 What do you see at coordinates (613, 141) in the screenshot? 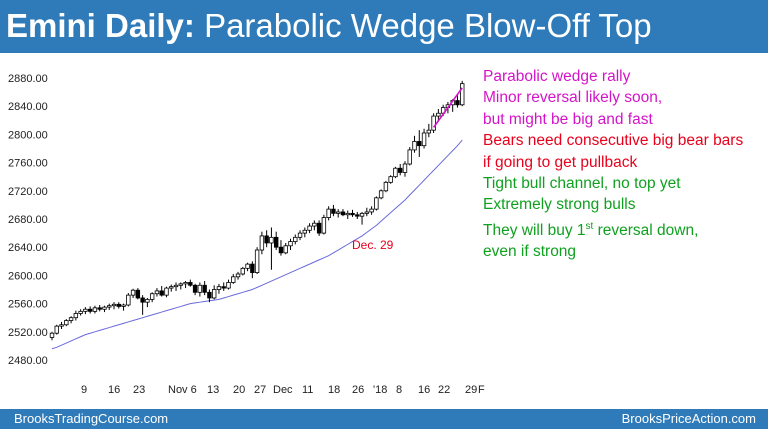
I see `note-line: Bears need consecutive big bear bars` at bounding box center [613, 141].